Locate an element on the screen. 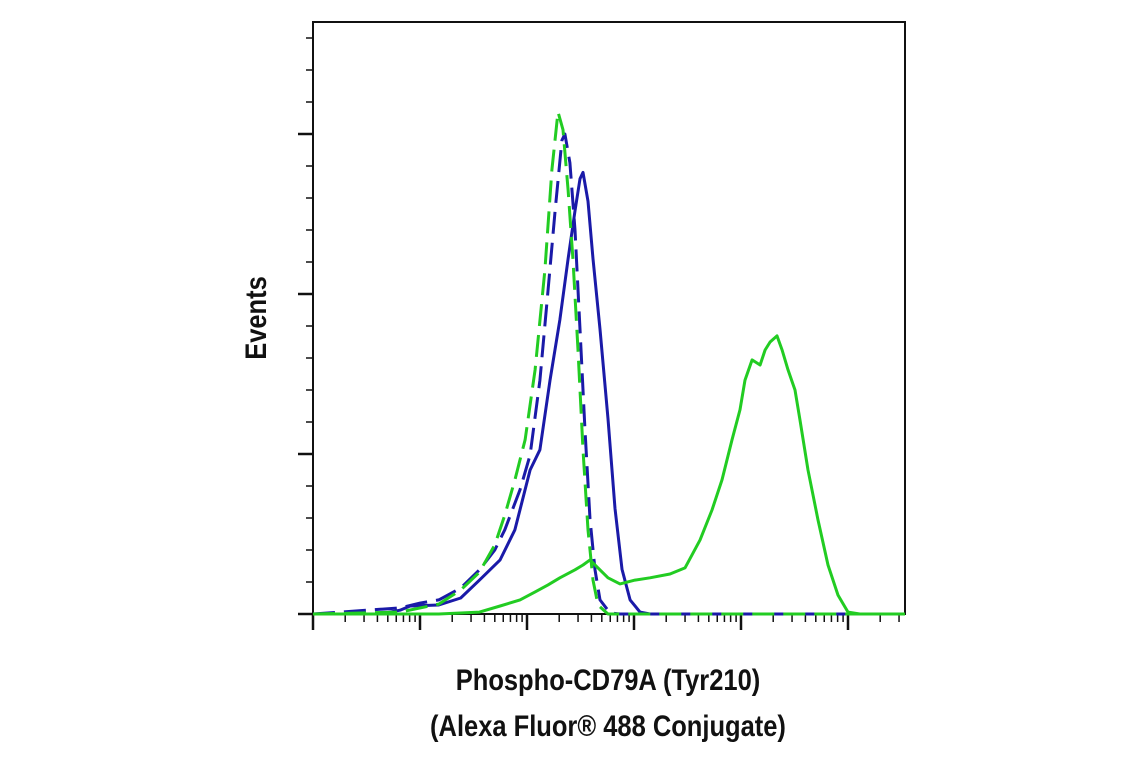  y-axis-title: Events is located at coordinates (255, 318).